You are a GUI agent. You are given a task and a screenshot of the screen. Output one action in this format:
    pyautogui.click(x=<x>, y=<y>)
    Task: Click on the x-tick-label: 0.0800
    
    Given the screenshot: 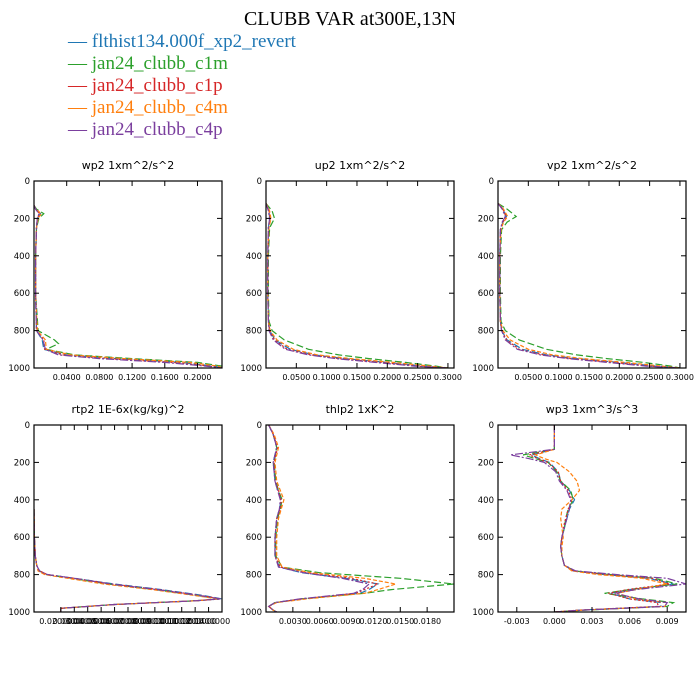 What is the action you would take?
    pyautogui.click(x=99, y=377)
    